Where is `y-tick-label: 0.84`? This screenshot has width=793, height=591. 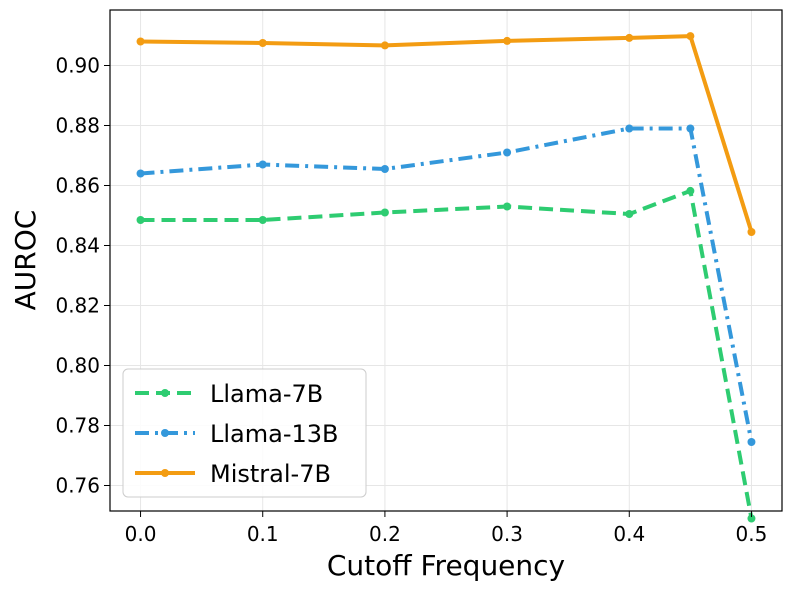
y-tick-label: 0.84 is located at coordinates (77, 246).